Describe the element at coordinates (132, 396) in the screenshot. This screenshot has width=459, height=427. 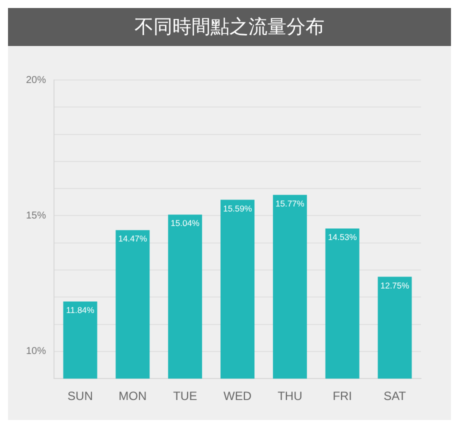
I see `x-tick-label: MON` at that location.